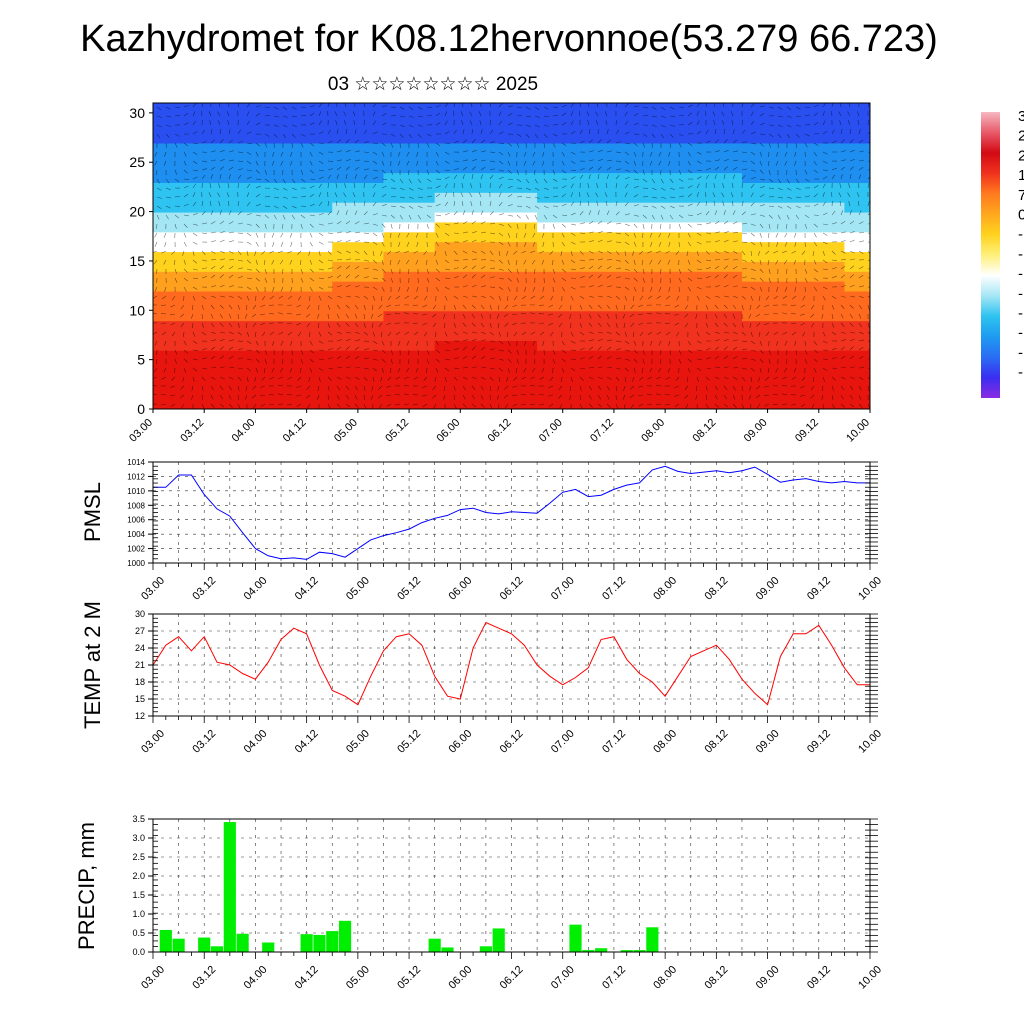 The height and width of the screenshot is (1024, 1024). Describe the element at coordinates (626, 951) in the screenshot. I see `precip-bar` at that location.